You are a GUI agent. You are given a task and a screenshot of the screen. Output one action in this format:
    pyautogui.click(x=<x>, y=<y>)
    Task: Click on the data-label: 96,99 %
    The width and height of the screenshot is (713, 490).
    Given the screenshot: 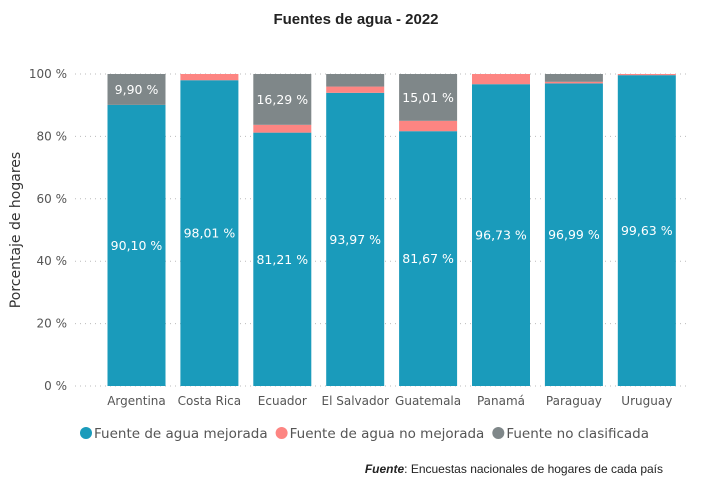 What is the action you would take?
    pyautogui.click(x=574, y=234)
    